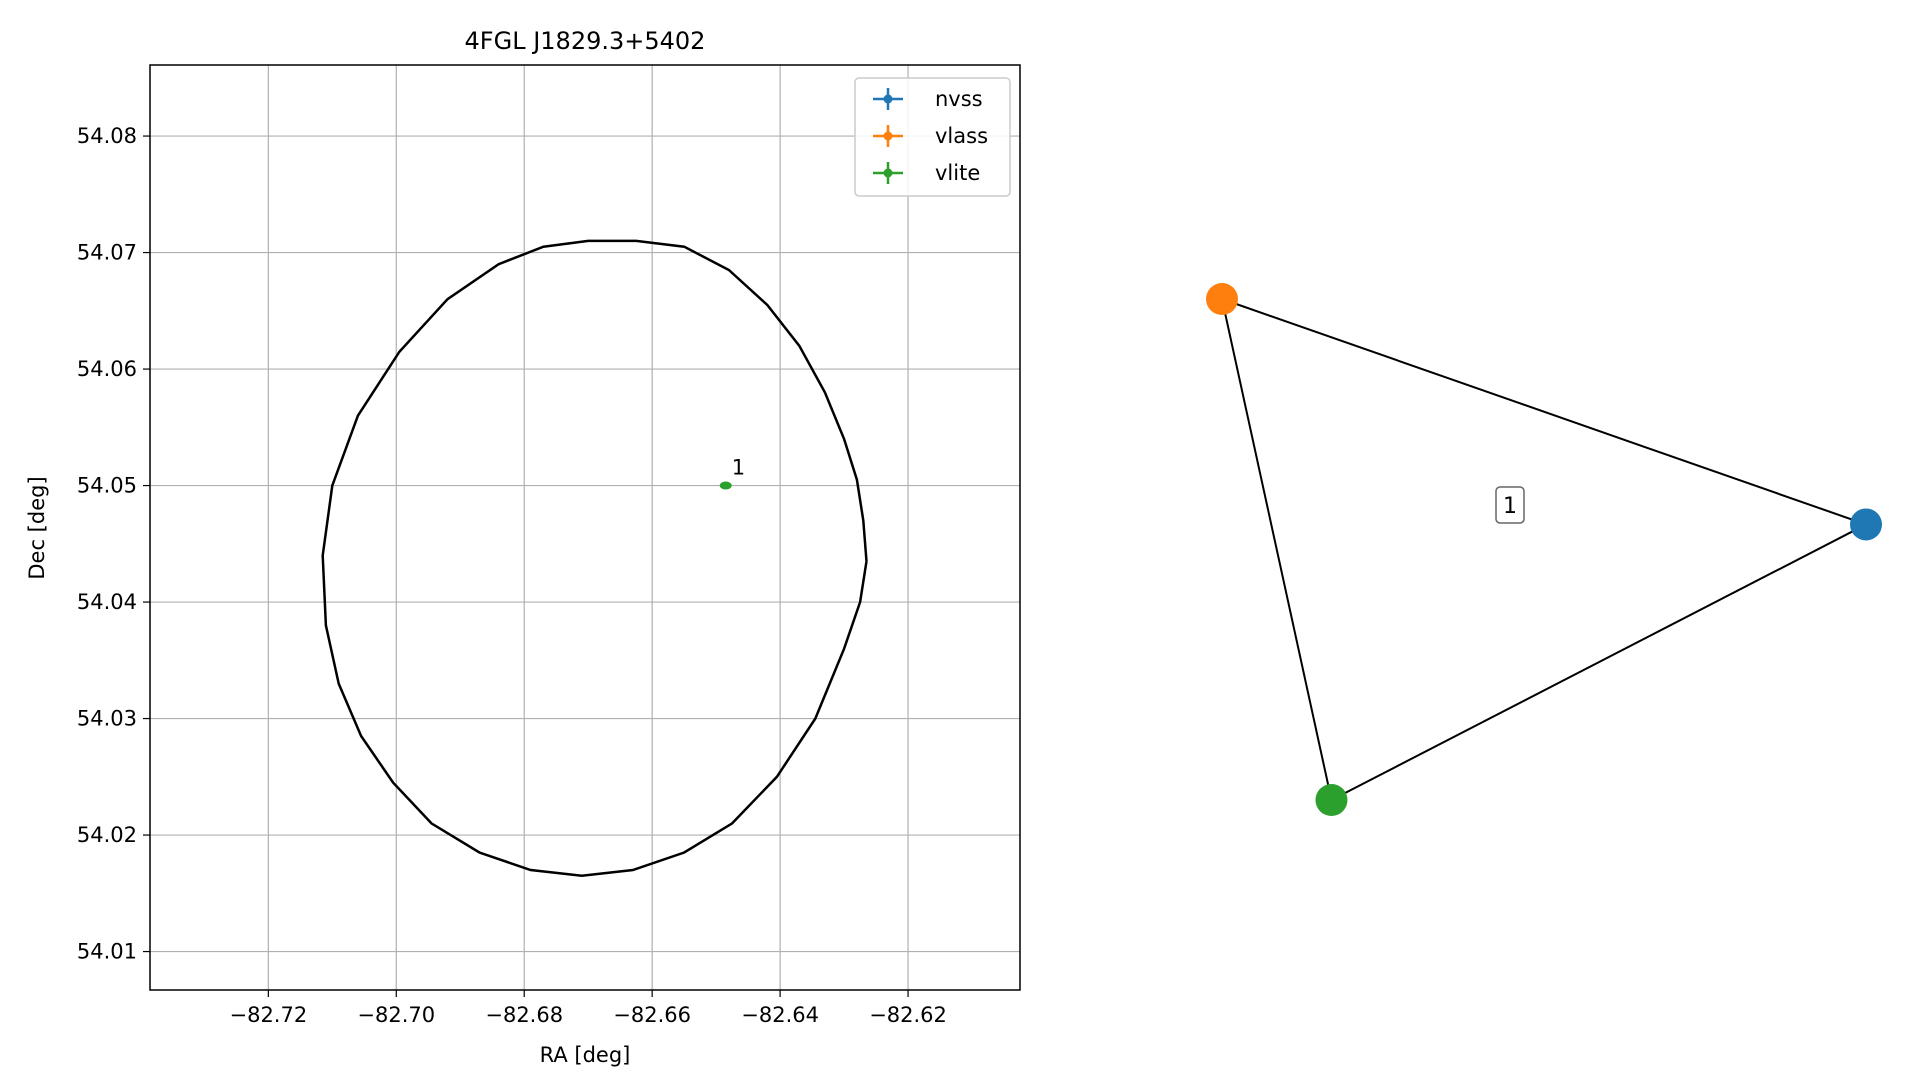 The image size is (1919, 1080). What do you see at coordinates (107, 253) in the screenshot?
I see `y-tick-label: 54.07` at bounding box center [107, 253].